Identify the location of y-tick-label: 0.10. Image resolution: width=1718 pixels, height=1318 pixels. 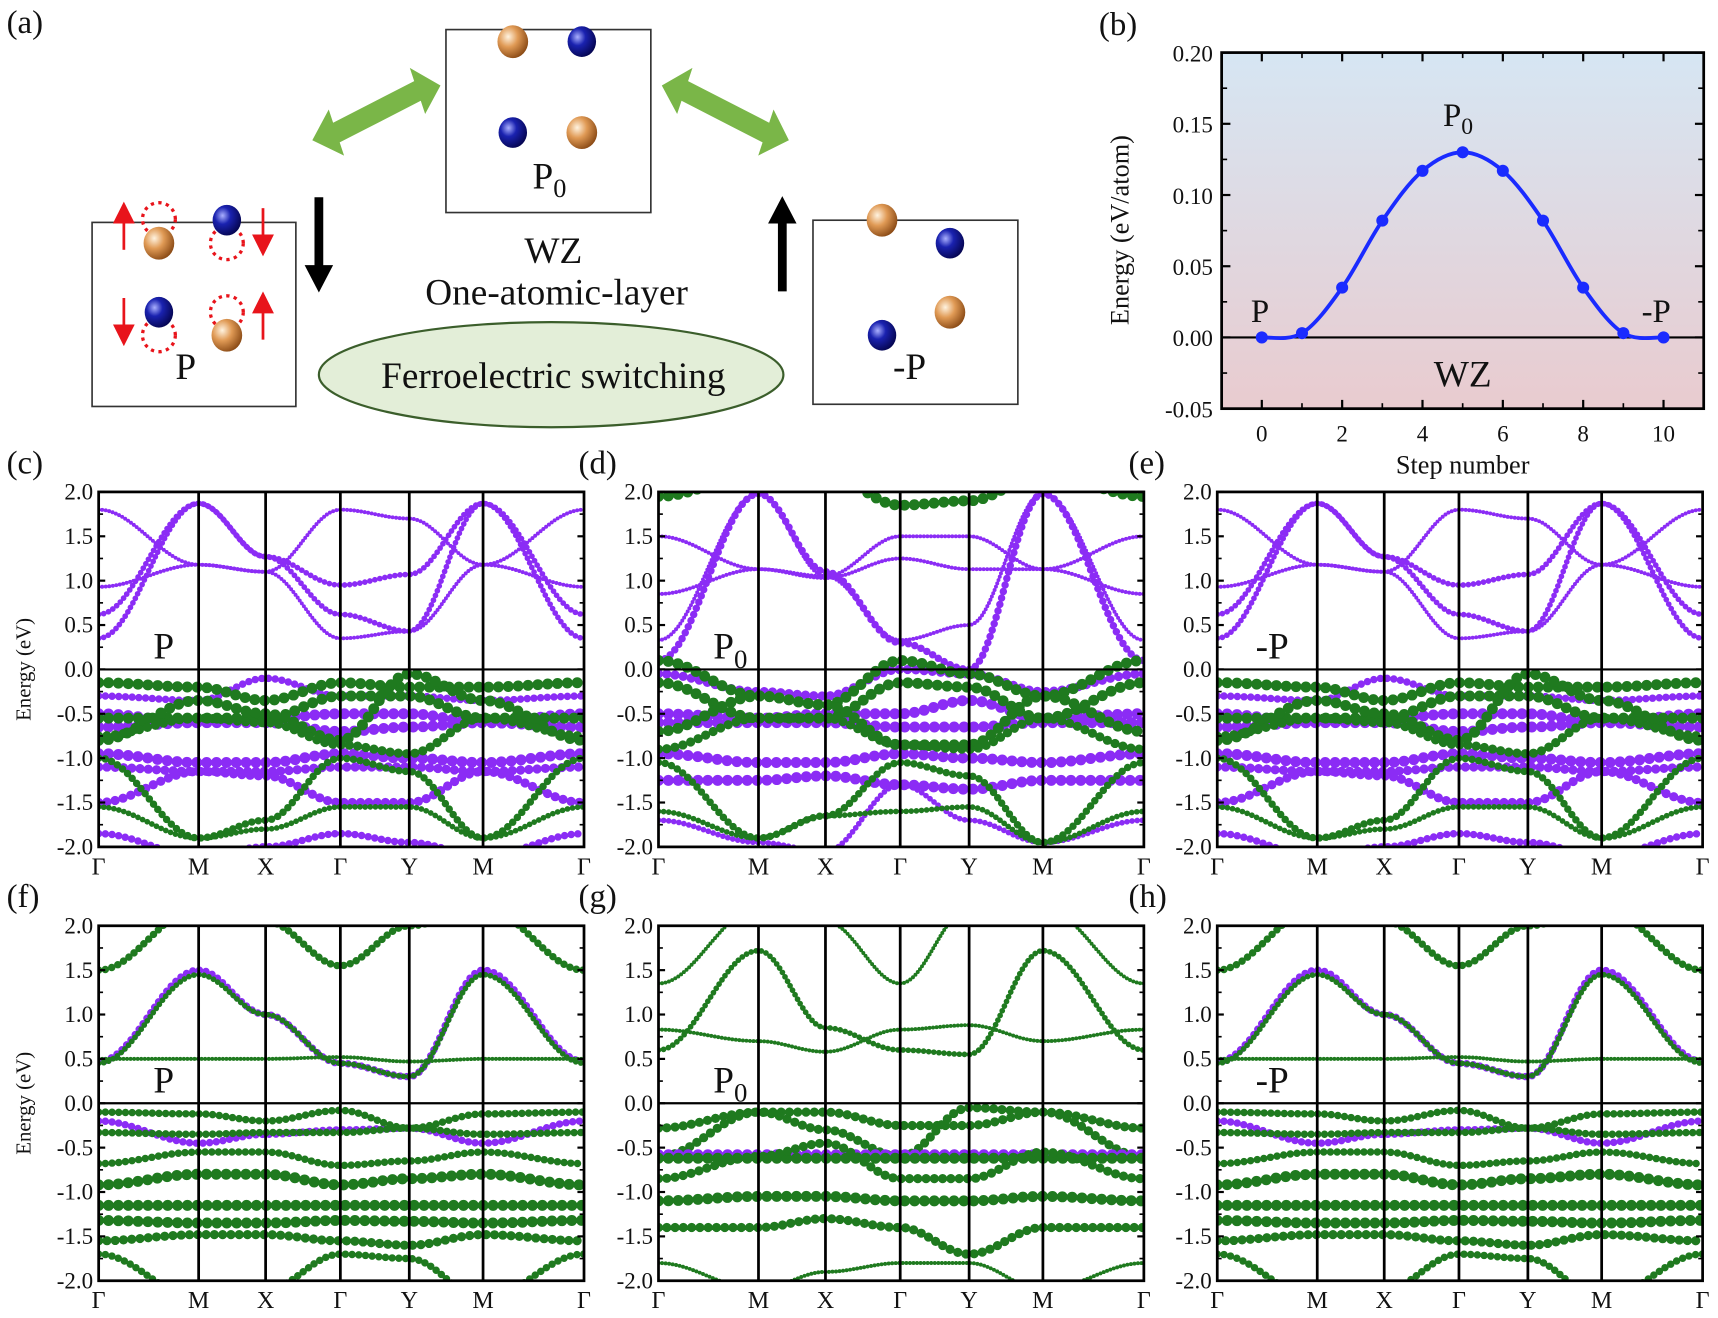
(1193, 196).